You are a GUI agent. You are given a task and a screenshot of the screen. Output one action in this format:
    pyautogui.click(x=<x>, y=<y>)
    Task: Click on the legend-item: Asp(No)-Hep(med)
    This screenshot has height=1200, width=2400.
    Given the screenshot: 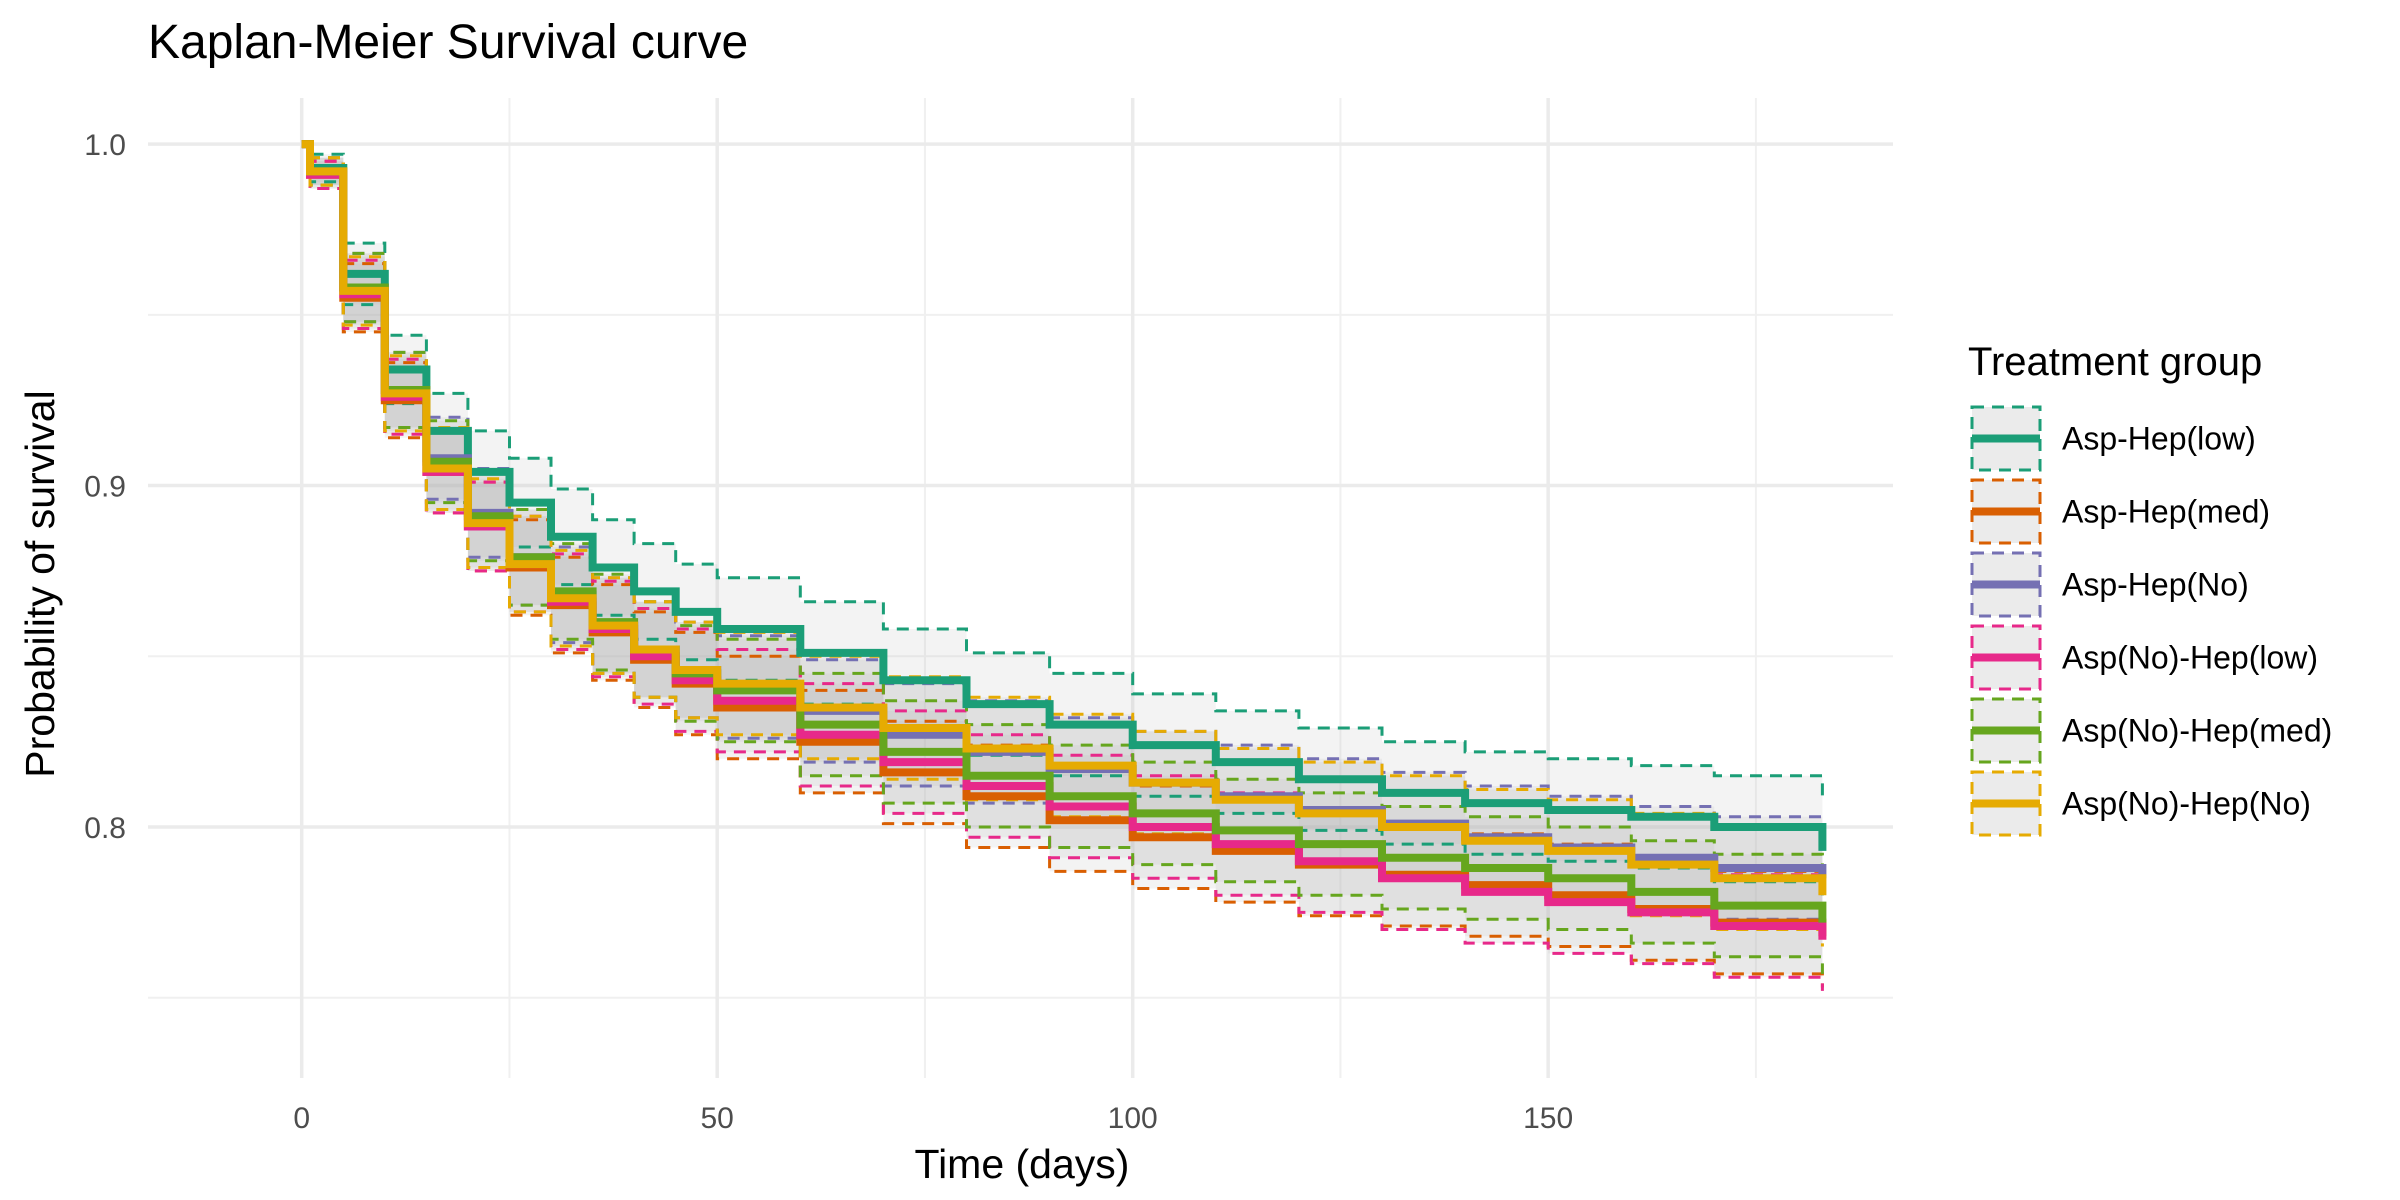 What is the action you would take?
    pyautogui.click(x=2151, y=730)
    